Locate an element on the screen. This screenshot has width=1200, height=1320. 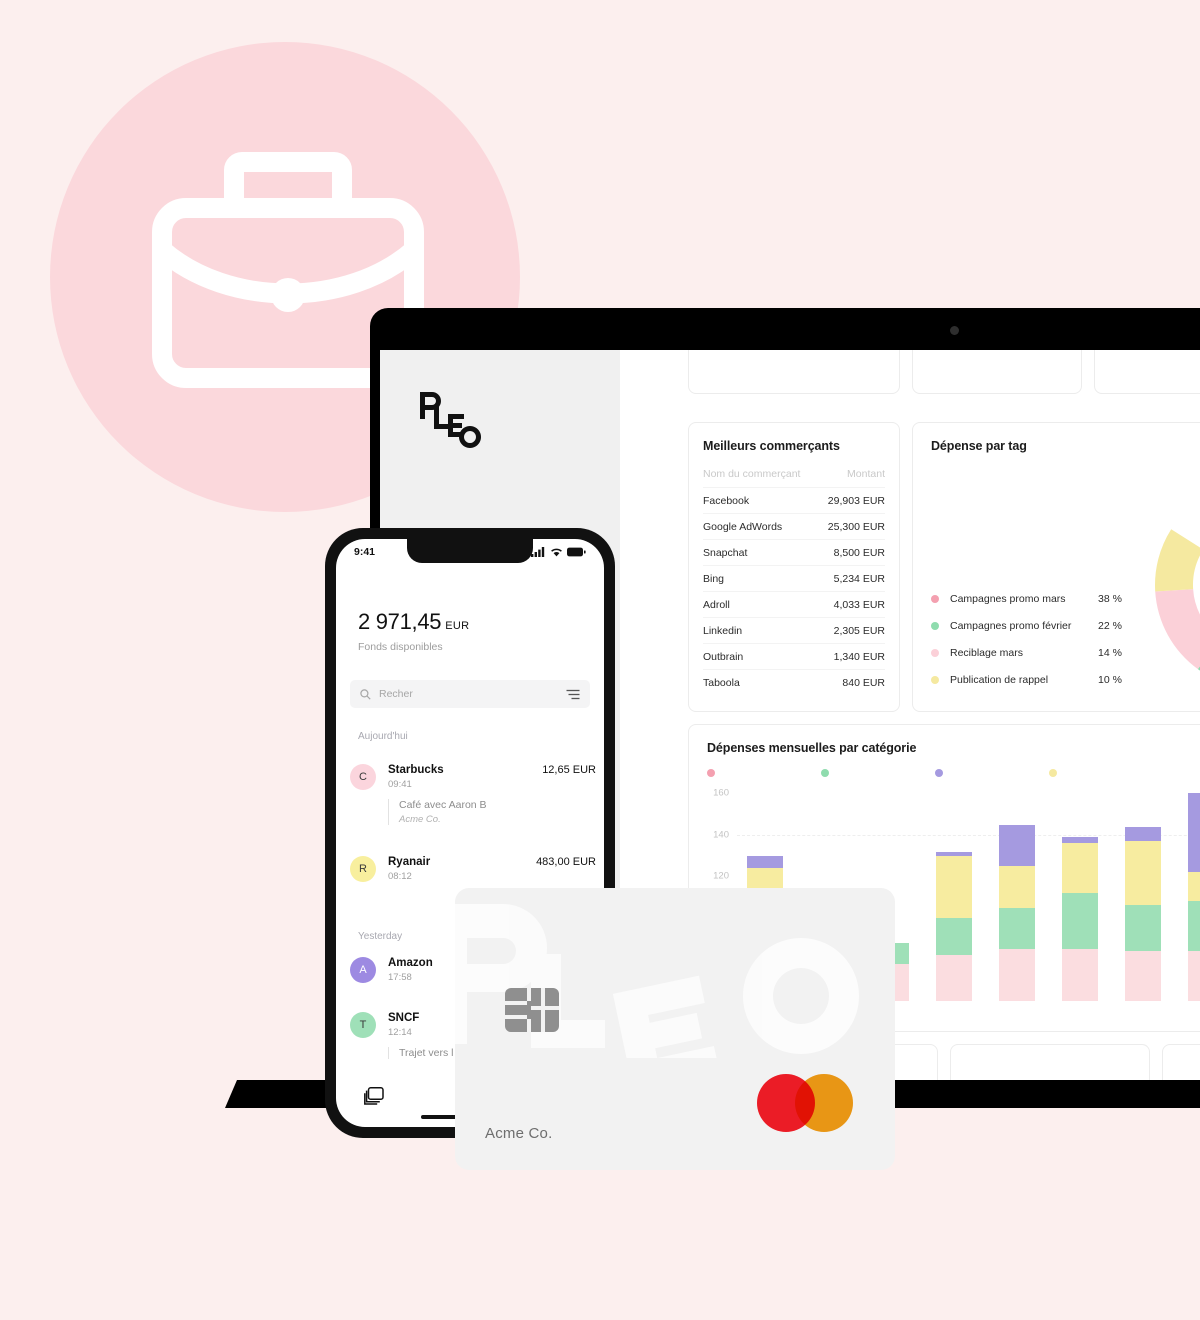
merchant-name: Facebook is located at coordinates (760, 500).